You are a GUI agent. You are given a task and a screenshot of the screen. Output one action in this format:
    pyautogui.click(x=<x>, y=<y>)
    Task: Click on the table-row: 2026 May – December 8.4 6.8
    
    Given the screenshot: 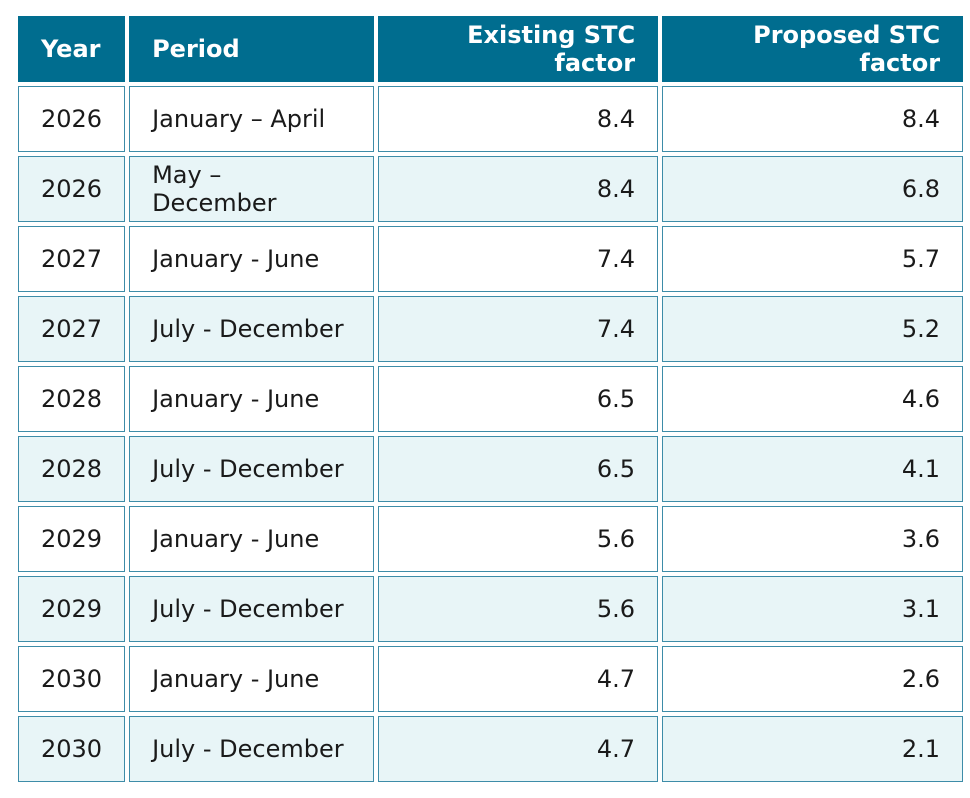 What is the action you would take?
    pyautogui.click(x=491, y=189)
    